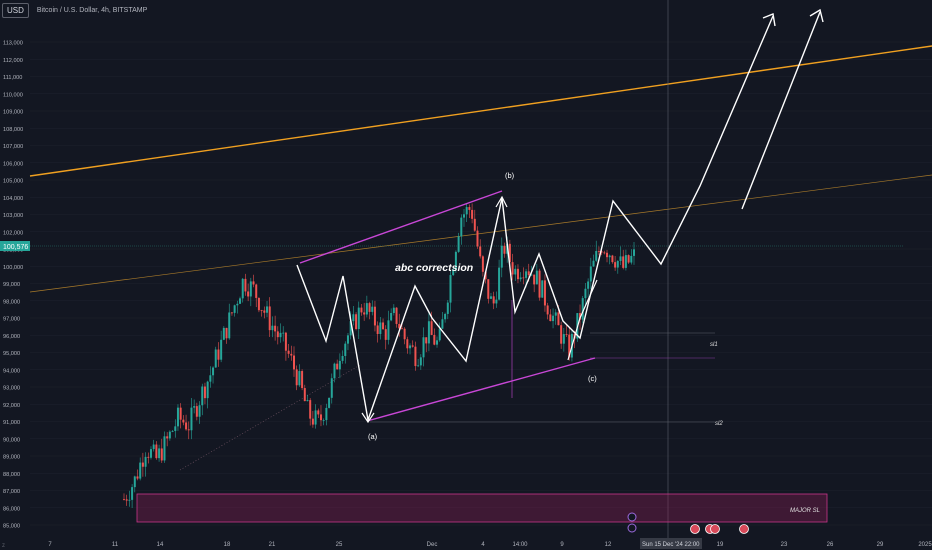 The image size is (932, 550). What do you see at coordinates (15, 10) in the screenshot?
I see `currency-button: USD` at bounding box center [15, 10].